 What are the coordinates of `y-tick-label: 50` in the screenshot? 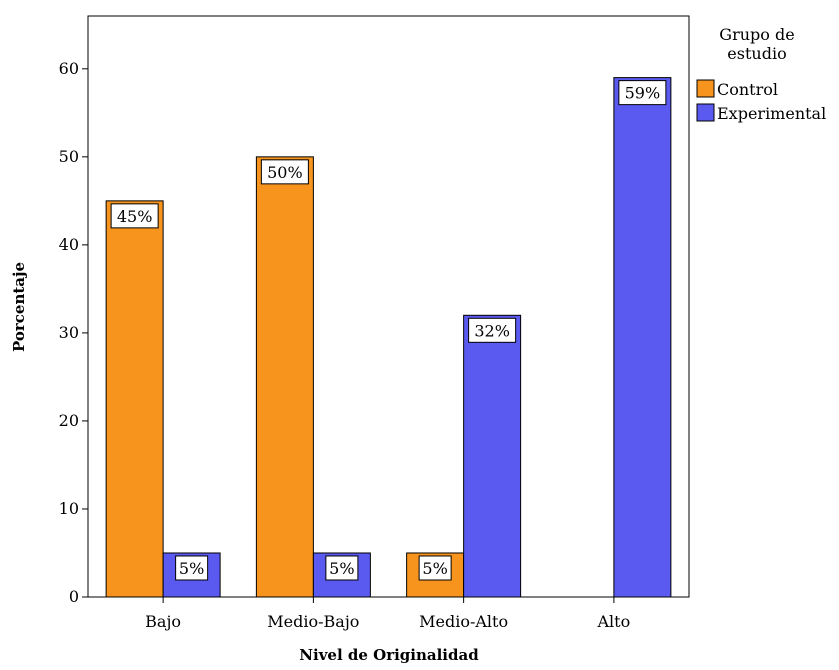 It's located at (69, 156).